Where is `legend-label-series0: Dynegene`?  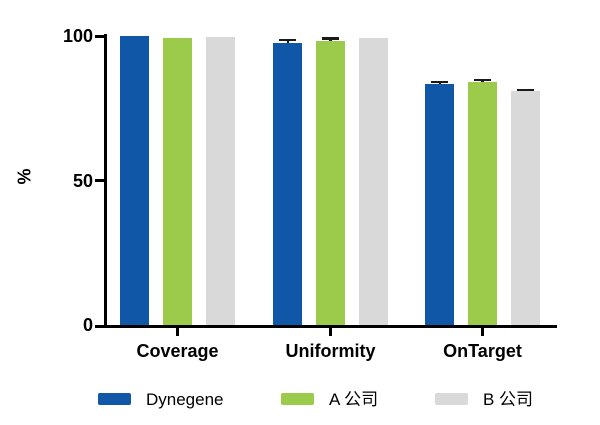
legend-label-series0: Dynegene is located at coordinates (185, 399).